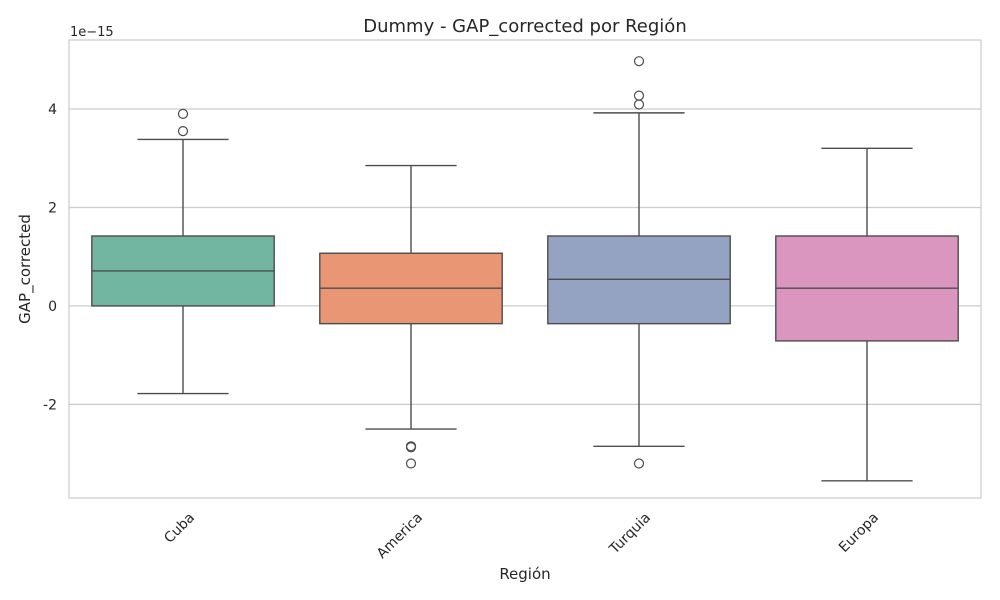 Image resolution: width=1000 pixels, height=600 pixels. What do you see at coordinates (50, 257) in the screenshot?
I see `y-tick-labels: -2 0 2 4` at bounding box center [50, 257].